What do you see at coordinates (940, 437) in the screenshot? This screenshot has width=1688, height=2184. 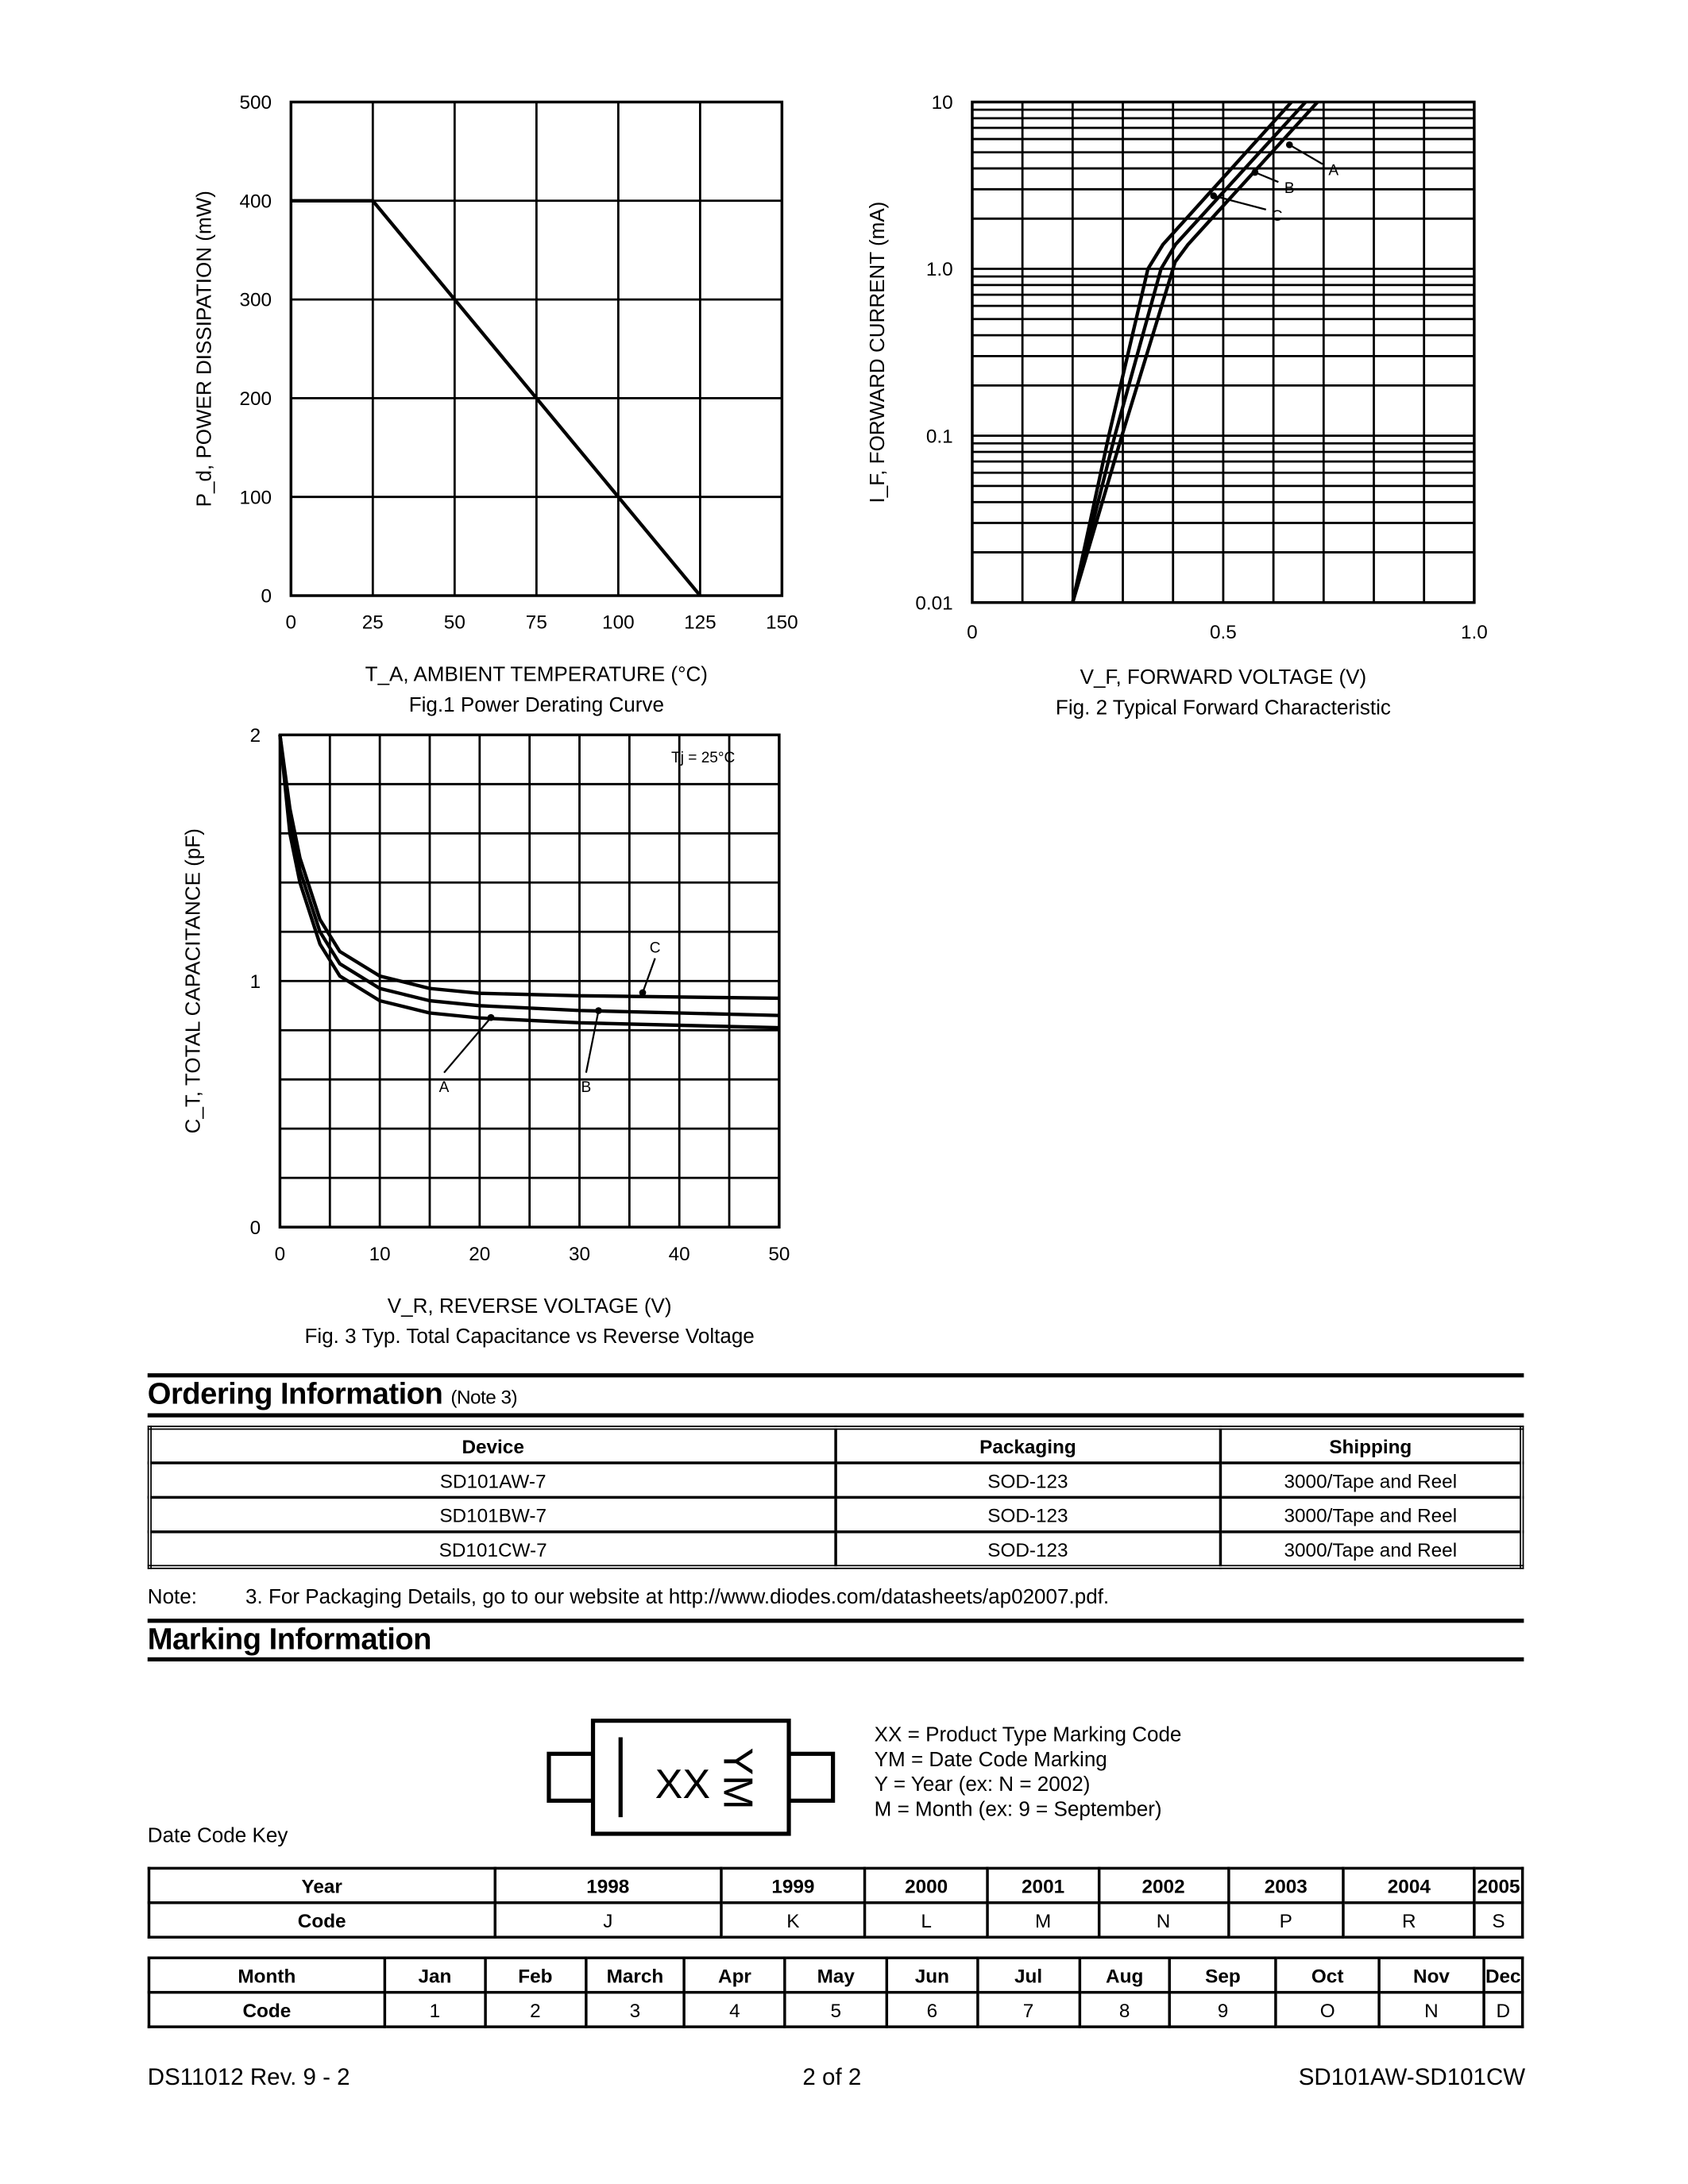 I see `y-tick-label: 0.1` at bounding box center [940, 437].